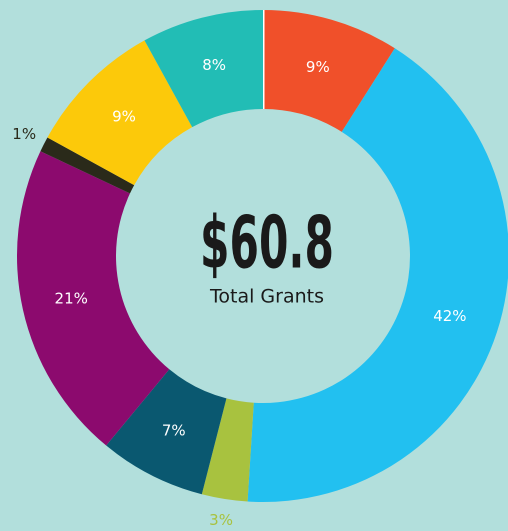  I want to click on value-label: 7%, so click(174, 431).